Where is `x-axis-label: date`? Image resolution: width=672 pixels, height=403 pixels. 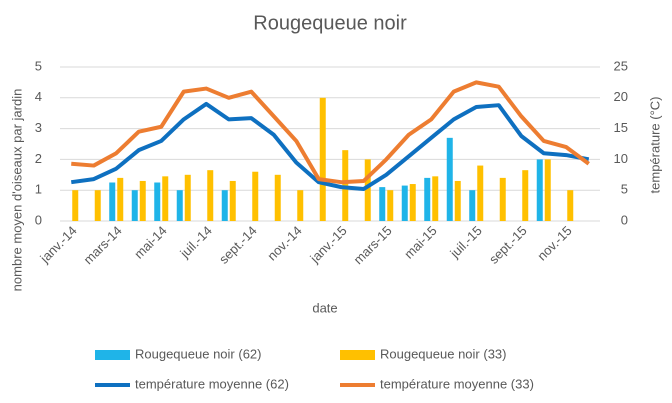
x-axis-label: date is located at coordinates (324, 307).